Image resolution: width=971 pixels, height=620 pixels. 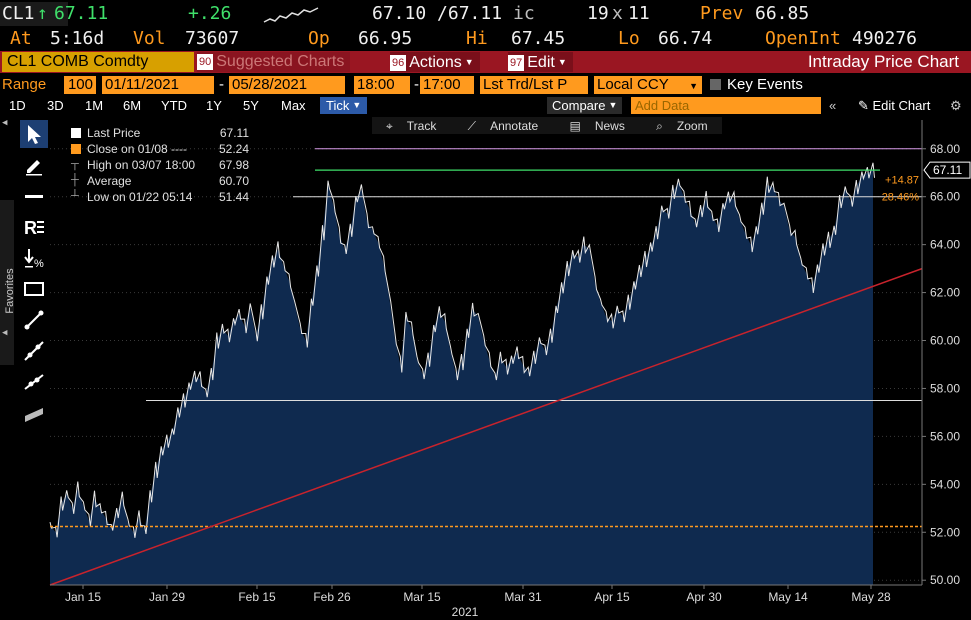 I want to click on ray-tool, so click(x=34, y=351).